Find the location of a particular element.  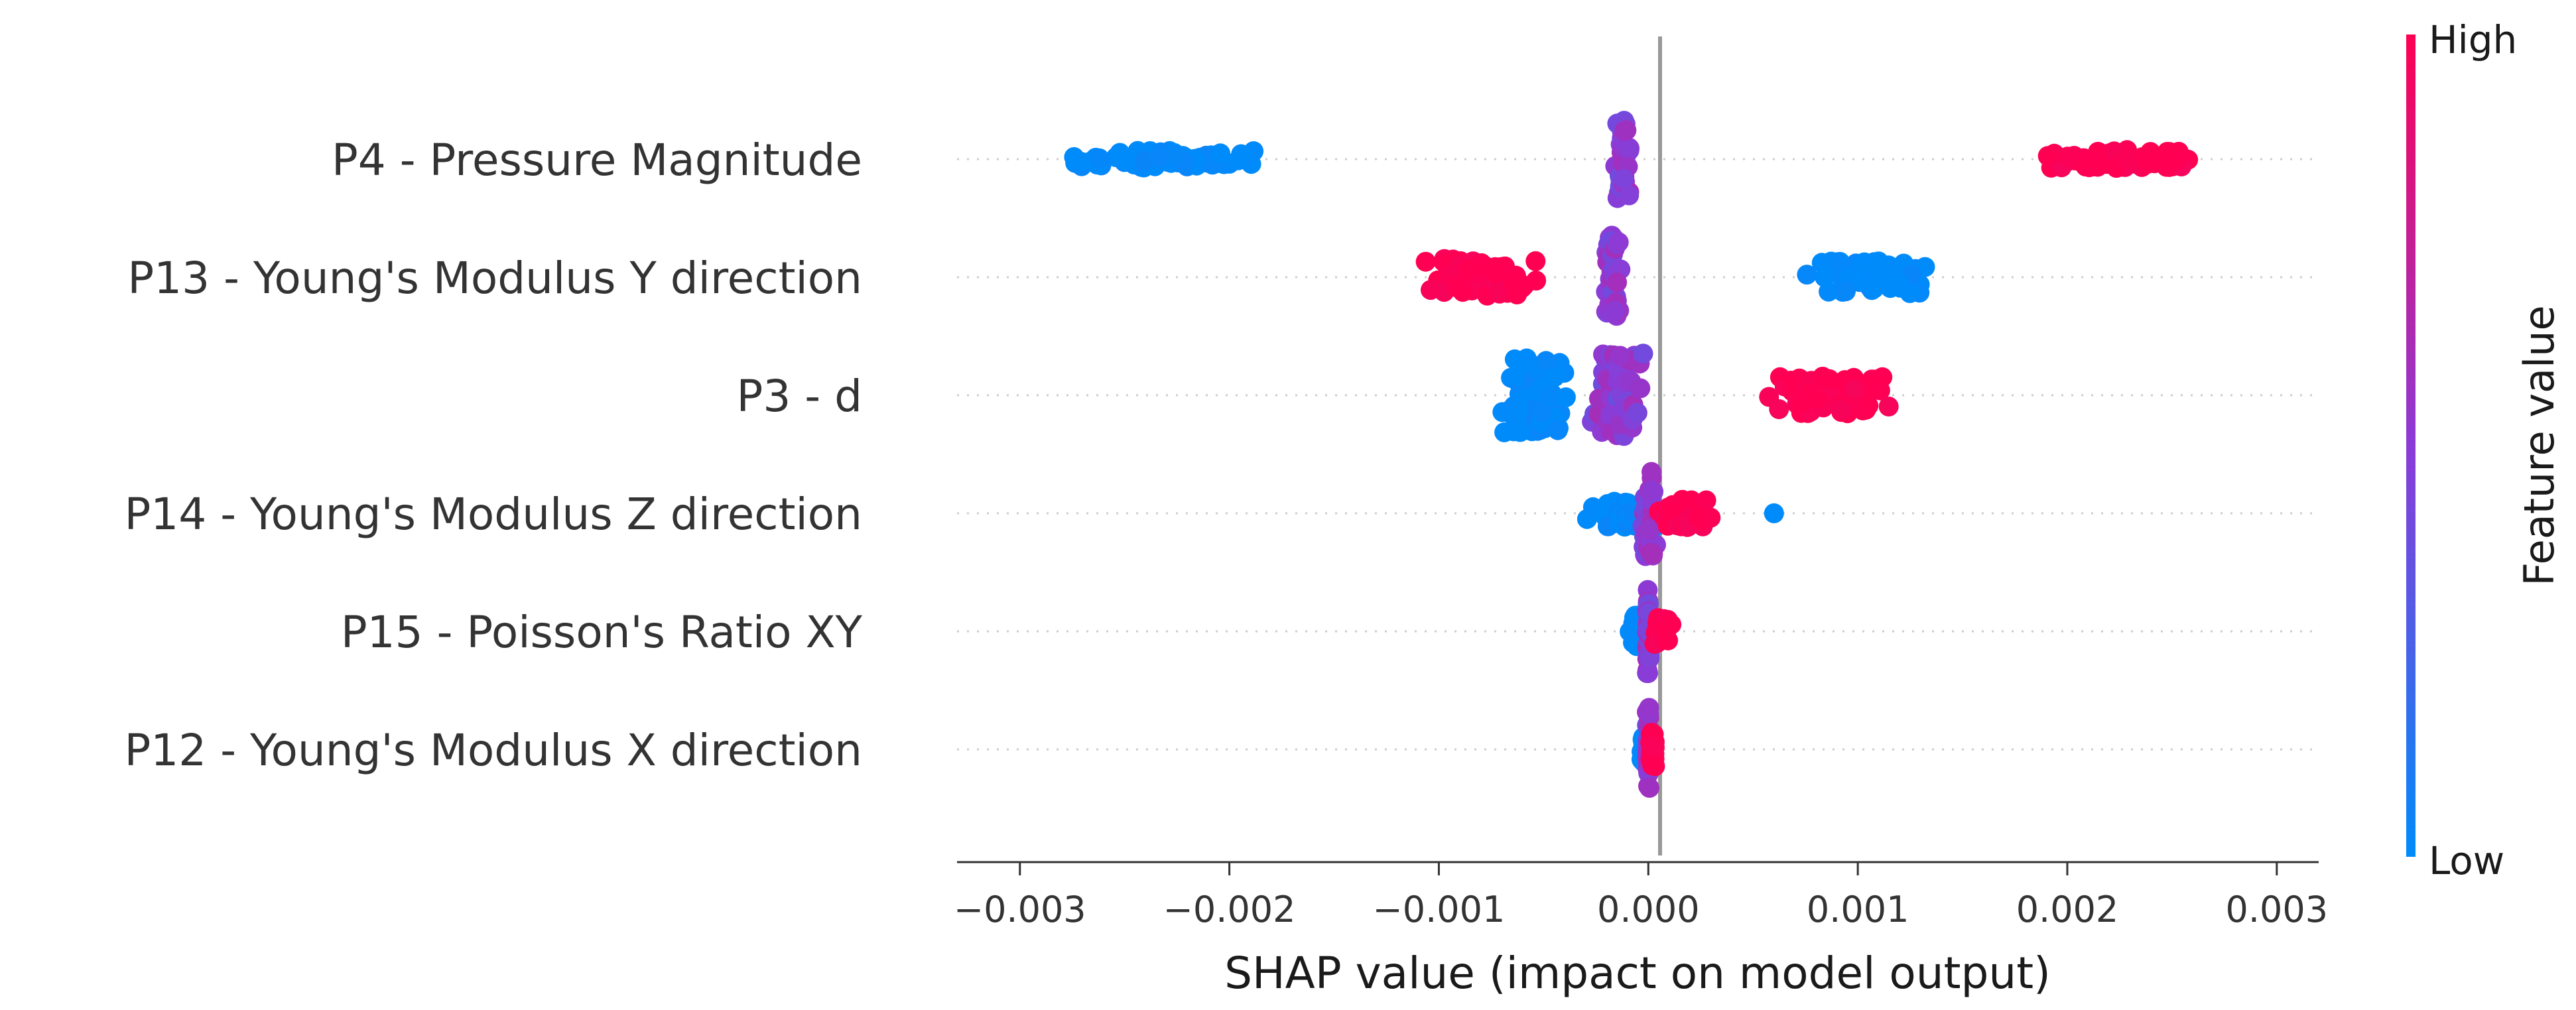

x-axis-title: SHAP value (impact on model output) is located at coordinates (1638, 973).